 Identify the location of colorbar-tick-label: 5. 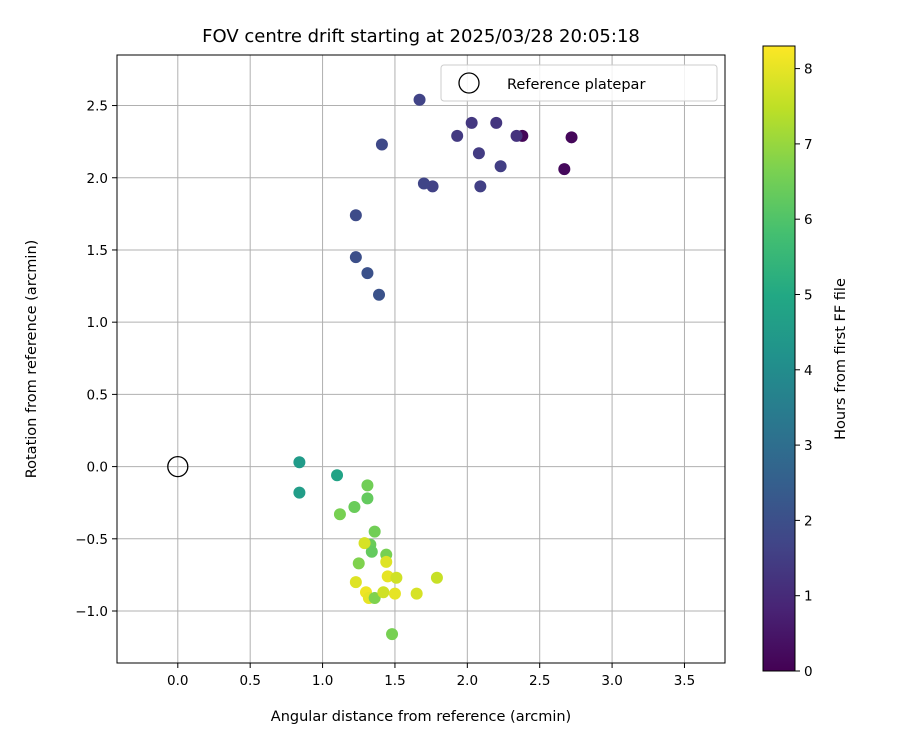
(808, 295).